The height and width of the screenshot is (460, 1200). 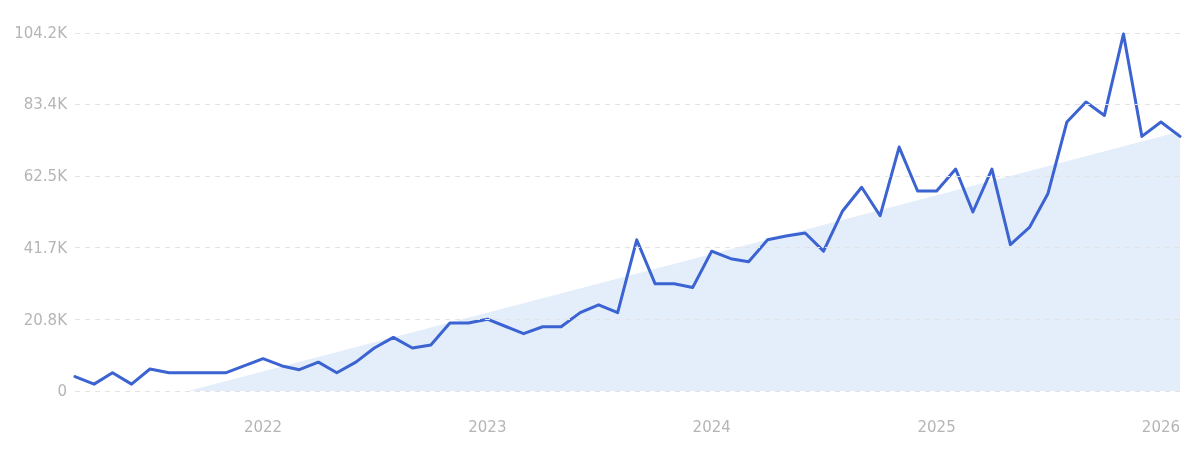 What do you see at coordinates (62, 391) in the screenshot?
I see `y-tick-label: 0` at bounding box center [62, 391].